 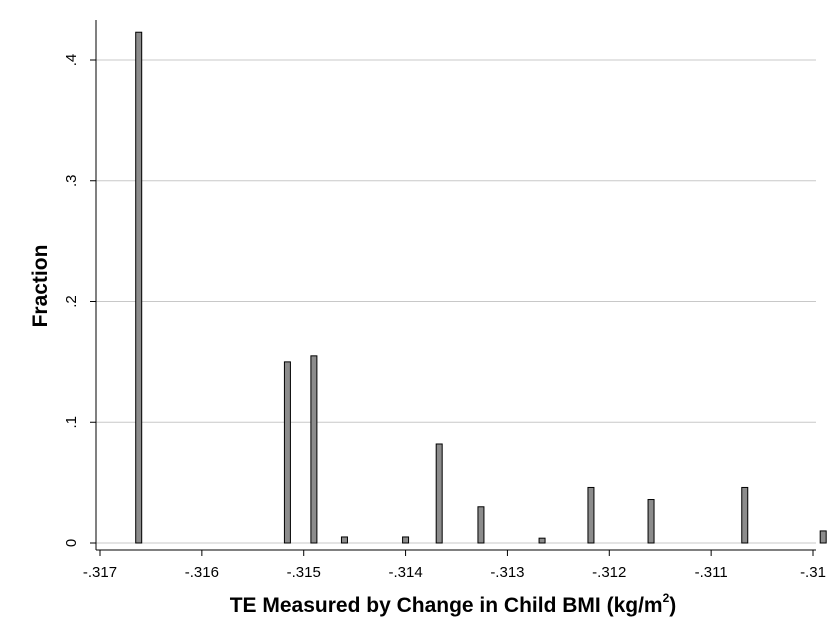 What do you see at coordinates (454, 565) in the screenshot?
I see `x-ticks: -.317 -.316 -.315 -.314 -.313 -.312 -.311 -.31` at bounding box center [454, 565].